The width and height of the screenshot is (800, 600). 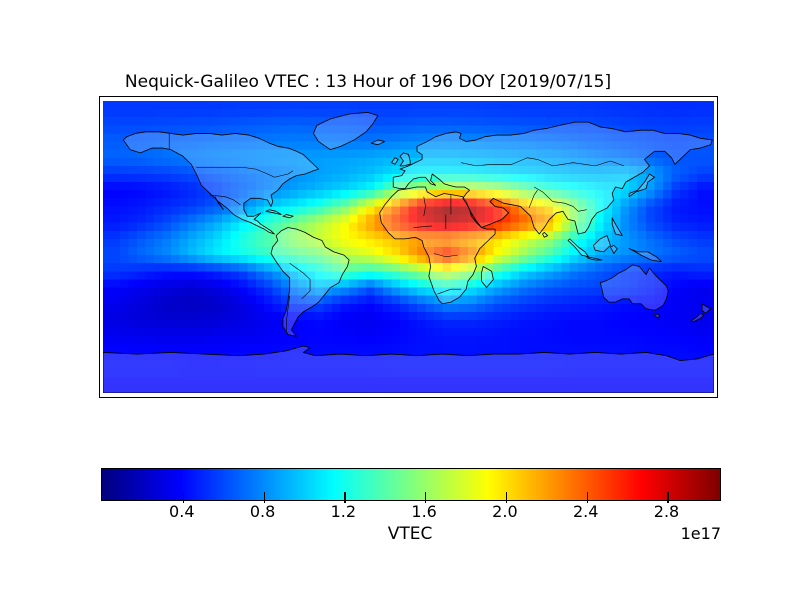 I want to click on colorbar-tick-label: 0.4, so click(x=182, y=511).